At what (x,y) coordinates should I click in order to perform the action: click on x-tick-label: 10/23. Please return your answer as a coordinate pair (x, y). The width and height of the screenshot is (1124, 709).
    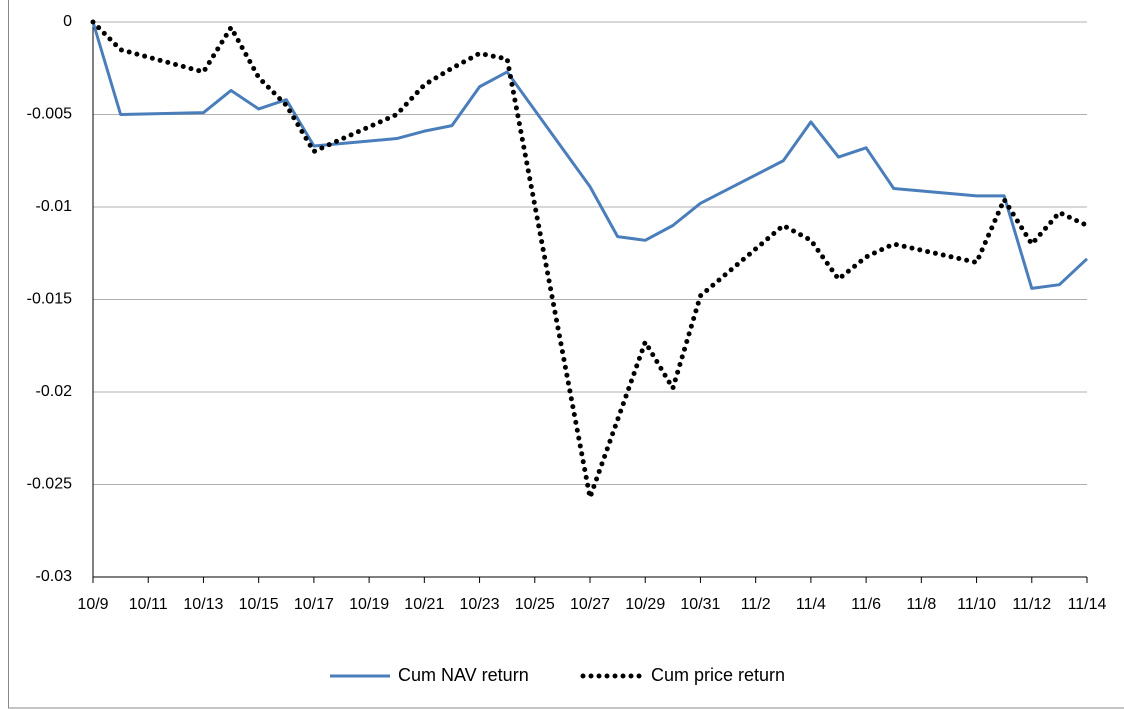
    Looking at the image, I should click on (480, 604).